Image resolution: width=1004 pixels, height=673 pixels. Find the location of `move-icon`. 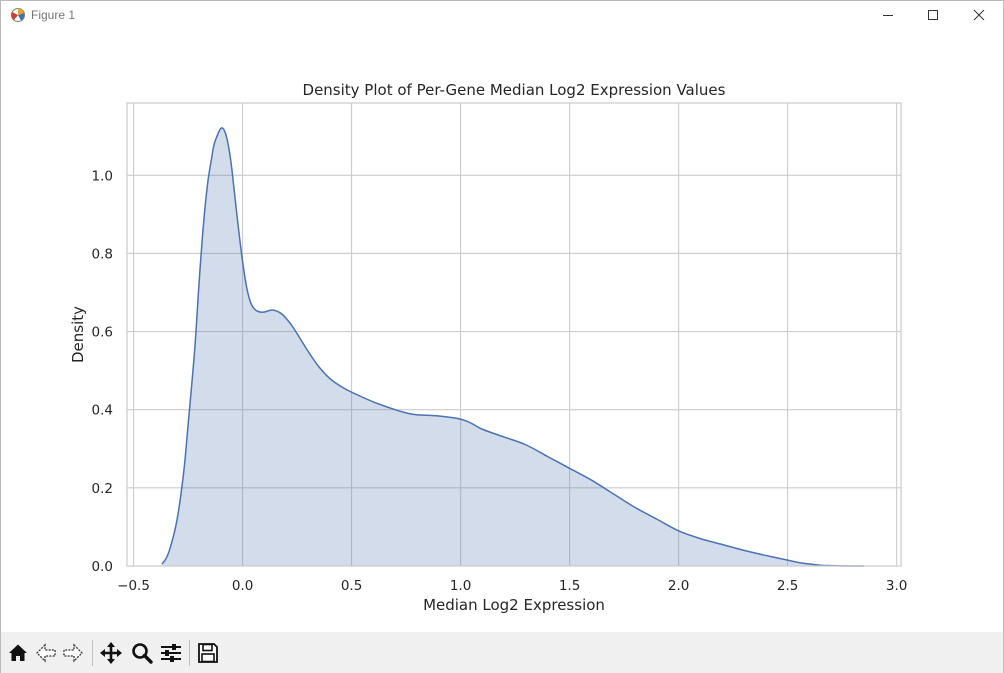

move-icon is located at coordinates (111, 653).